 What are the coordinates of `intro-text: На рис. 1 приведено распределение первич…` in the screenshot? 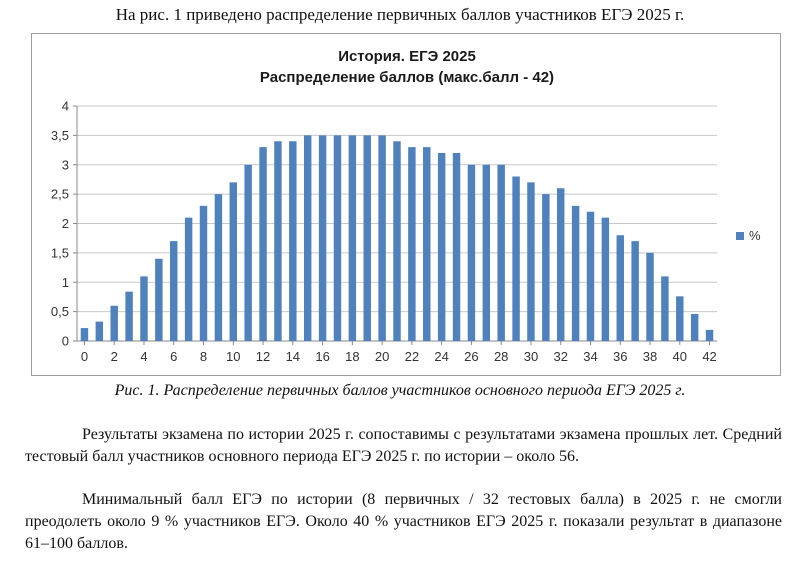 It's located at (400, 14).